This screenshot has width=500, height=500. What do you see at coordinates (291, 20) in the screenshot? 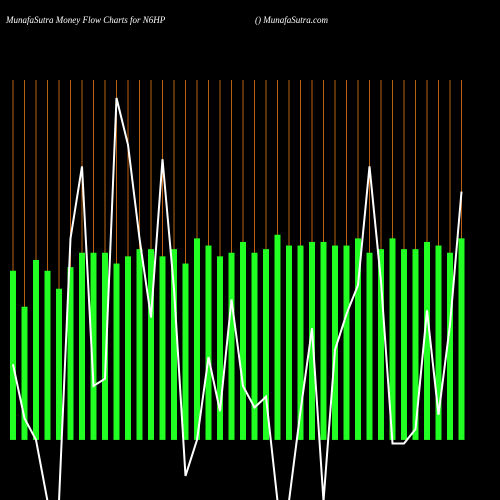
I see `chart-subtitle: () MunafaSutra.com` at bounding box center [291, 20].